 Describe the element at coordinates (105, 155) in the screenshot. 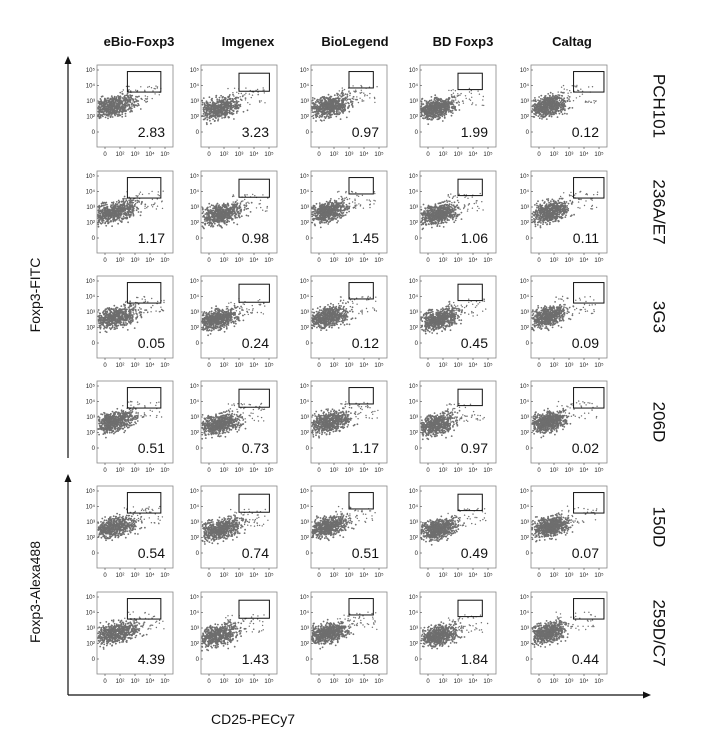

I see `x-tick-label: 0` at that location.